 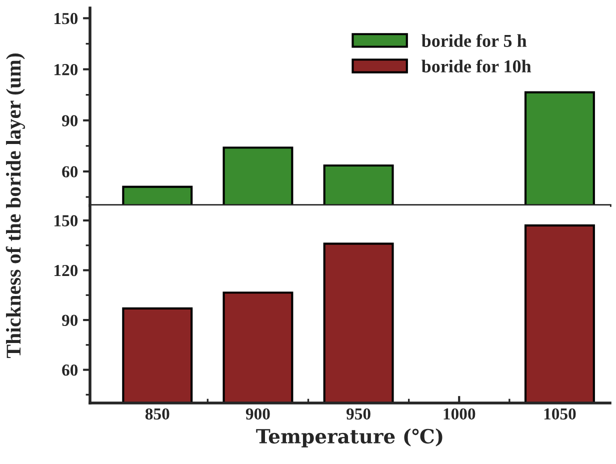 I want to click on legend-label: boride for 10h, so click(x=477, y=66).